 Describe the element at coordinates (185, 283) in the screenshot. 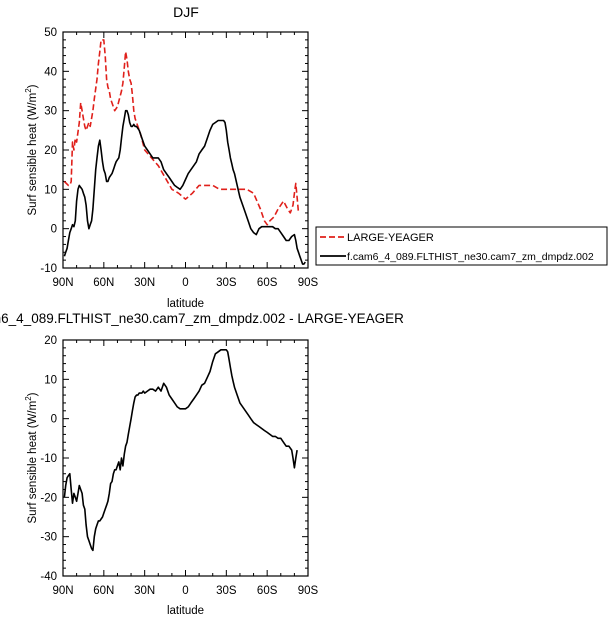

I see `top-x-tick-label: 0` at that location.